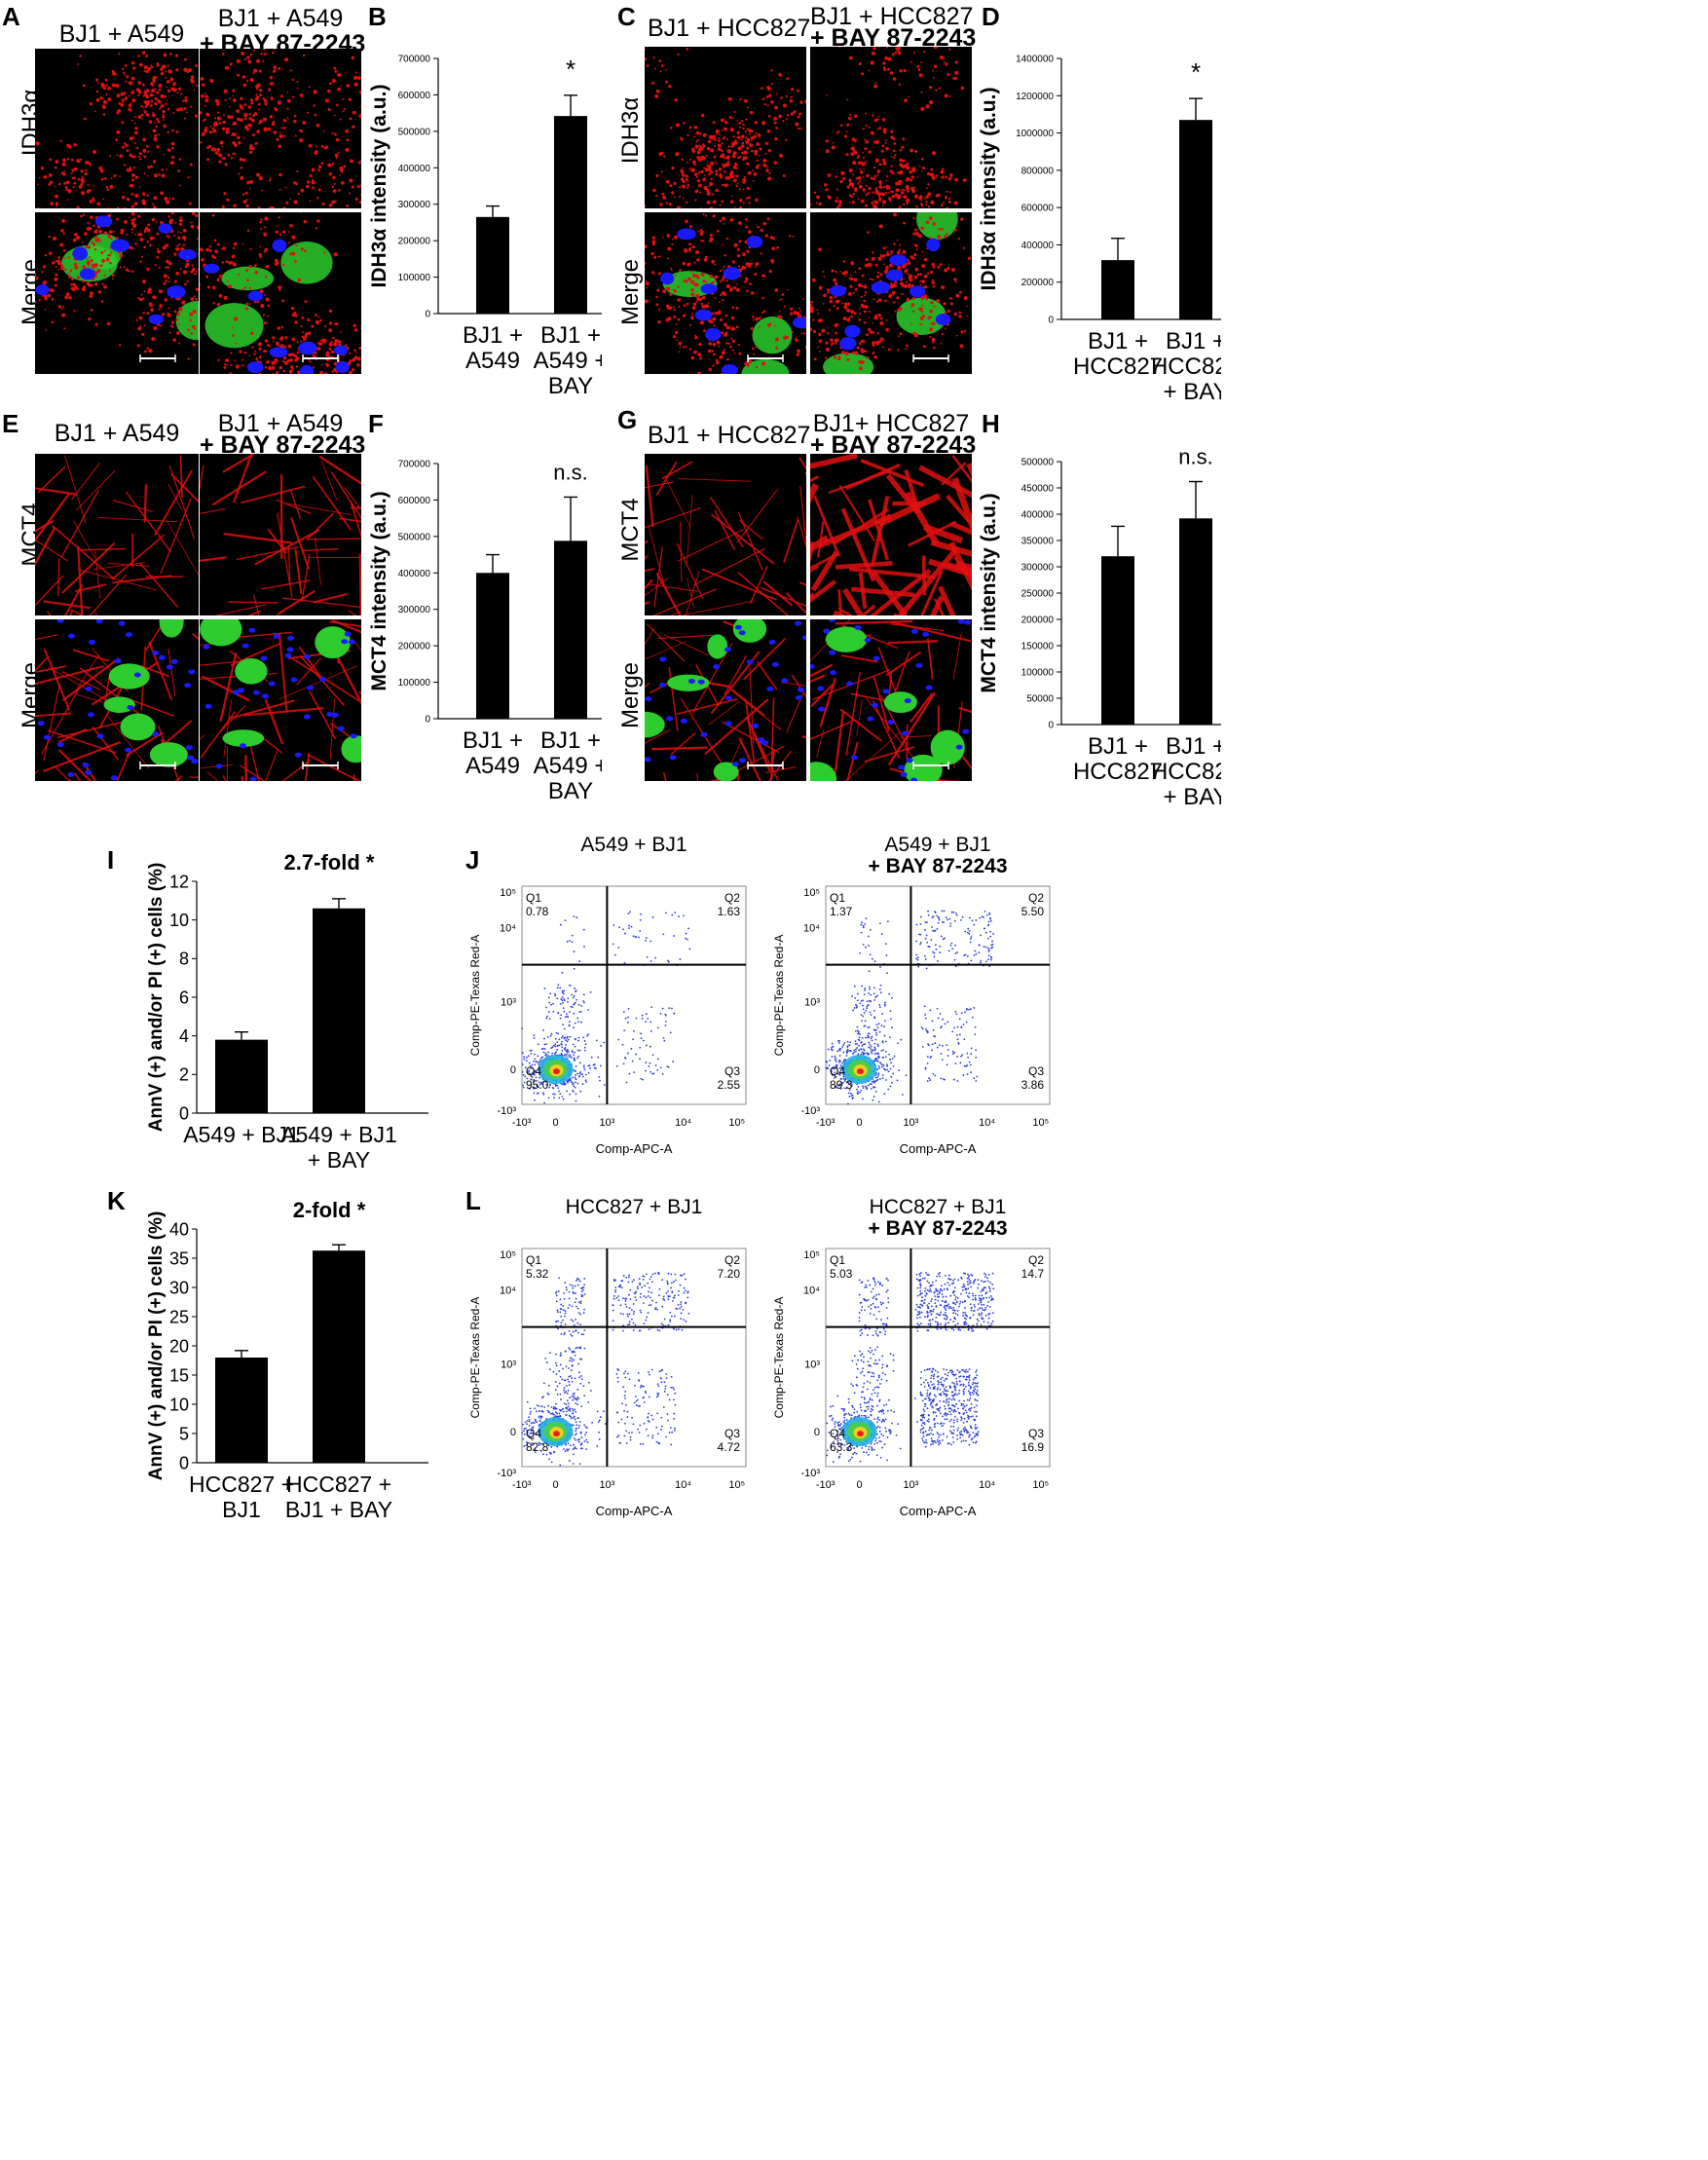 The height and width of the screenshot is (2160, 1708). I want to click on density-core, so click(860, 1434).